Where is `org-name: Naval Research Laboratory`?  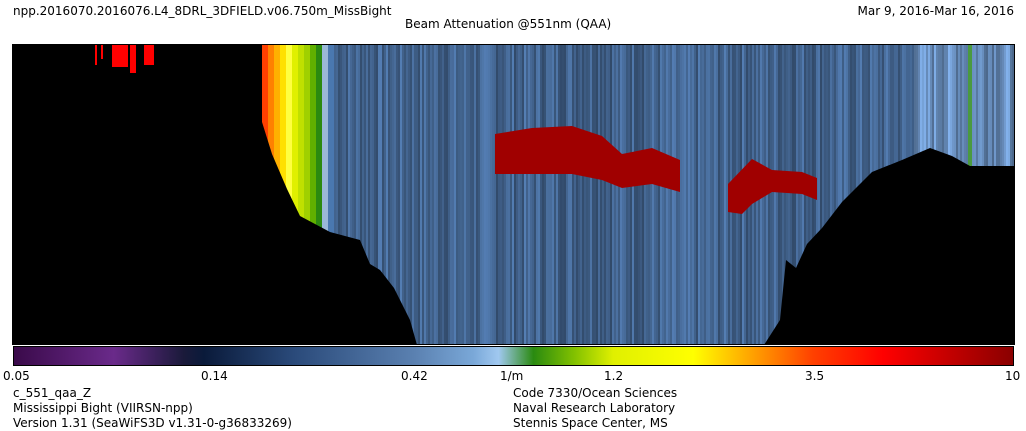
org-name: Naval Research Laboratory is located at coordinates (594, 408).